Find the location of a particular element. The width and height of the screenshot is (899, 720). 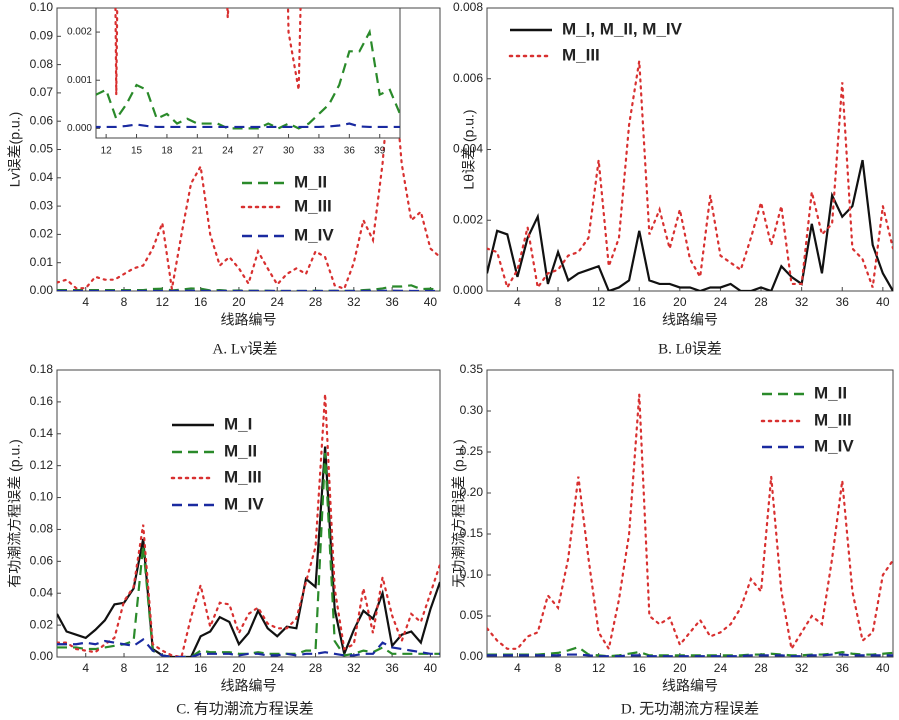

legend-label: M_I is located at coordinates (238, 423).